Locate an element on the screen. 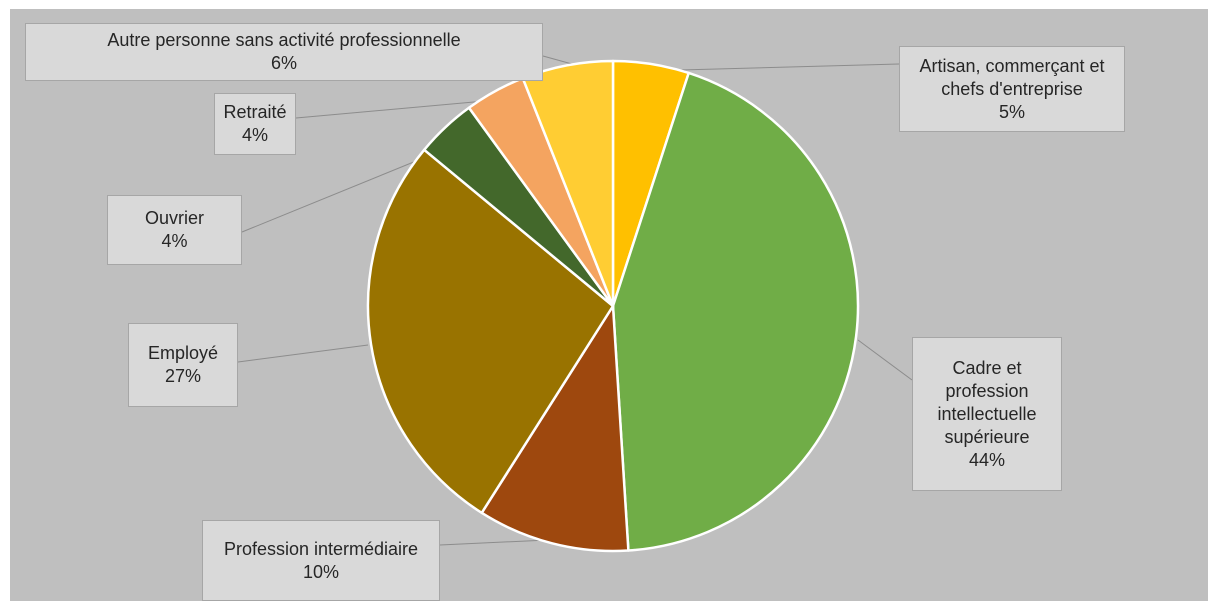 The width and height of the screenshot is (1210, 601). data-label-percent: 27% is located at coordinates (183, 376).